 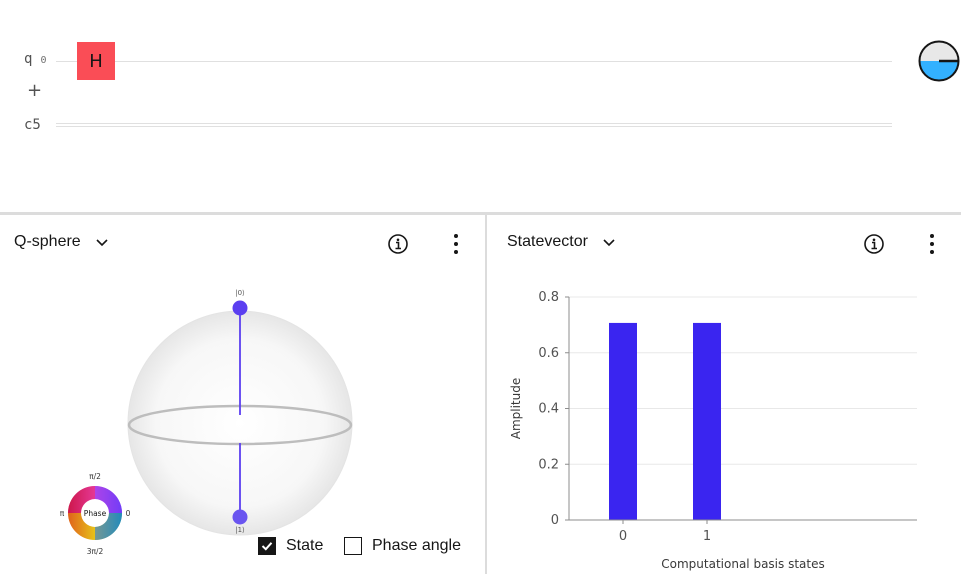 I want to click on checkmark-icon, so click(x=267, y=546).